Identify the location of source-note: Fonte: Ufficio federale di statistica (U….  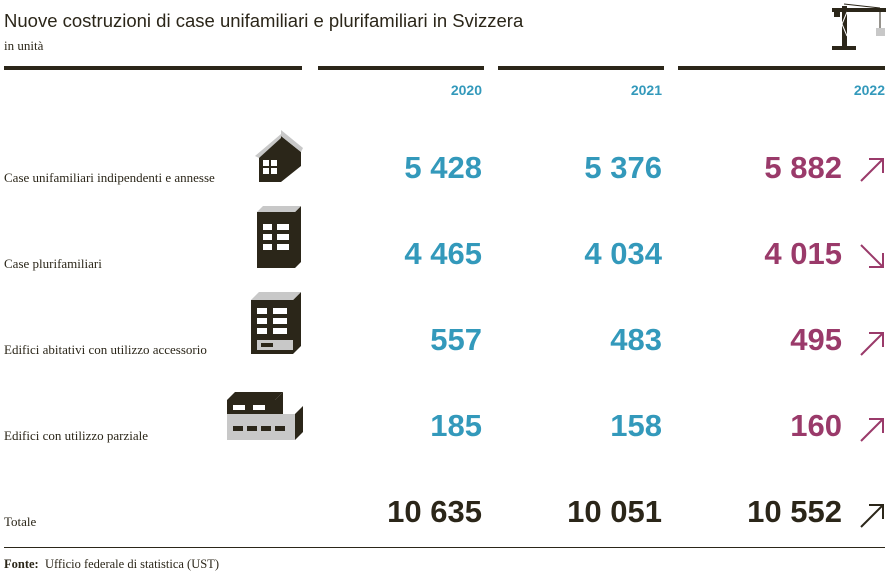
(111, 564).